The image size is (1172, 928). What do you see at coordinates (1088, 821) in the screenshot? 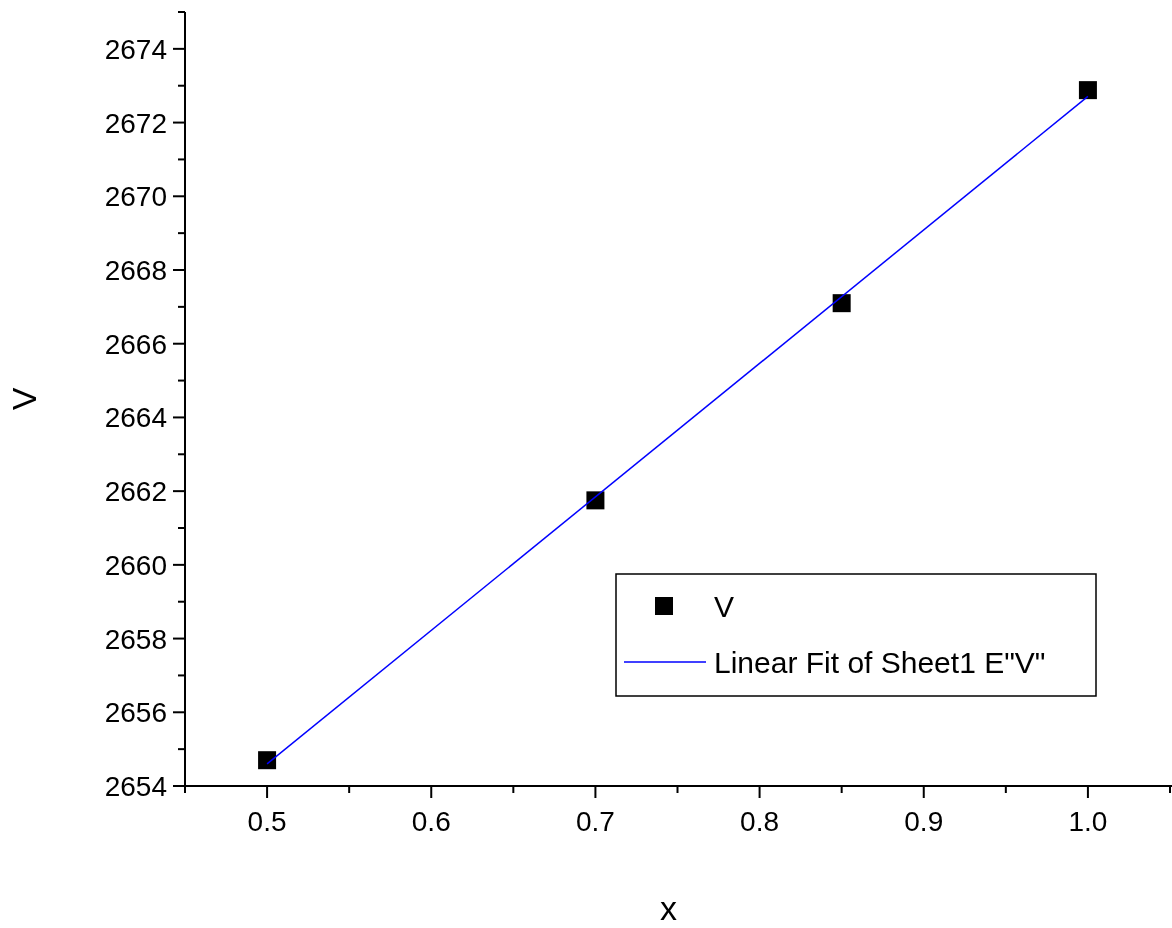
I see `x-tick-label: 1.0` at bounding box center [1088, 821].